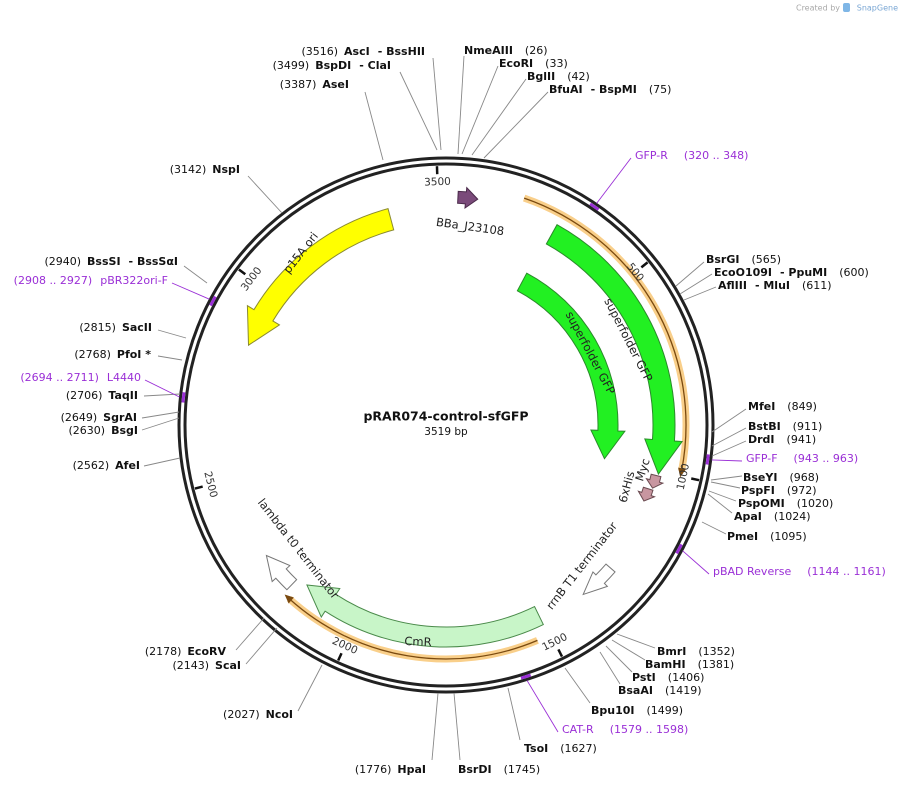  Describe the element at coordinates (99, 417) in the screenshot. I see `enzyme-label: (2649) SgrAI` at that location.